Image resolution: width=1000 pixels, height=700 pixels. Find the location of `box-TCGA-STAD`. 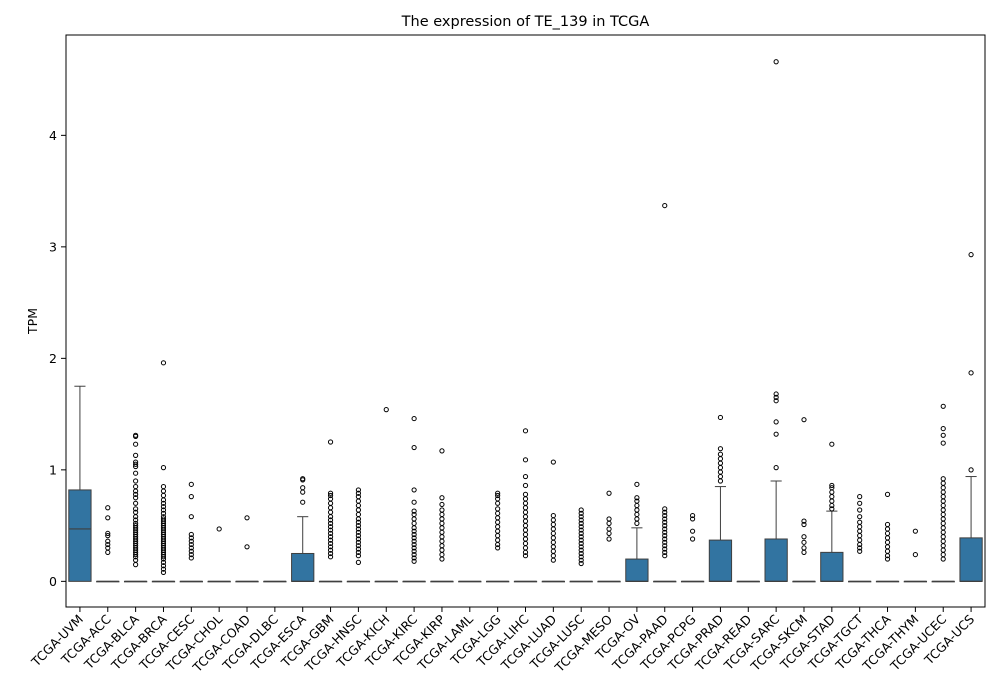

box-TCGA-STAD is located at coordinates (832, 566).